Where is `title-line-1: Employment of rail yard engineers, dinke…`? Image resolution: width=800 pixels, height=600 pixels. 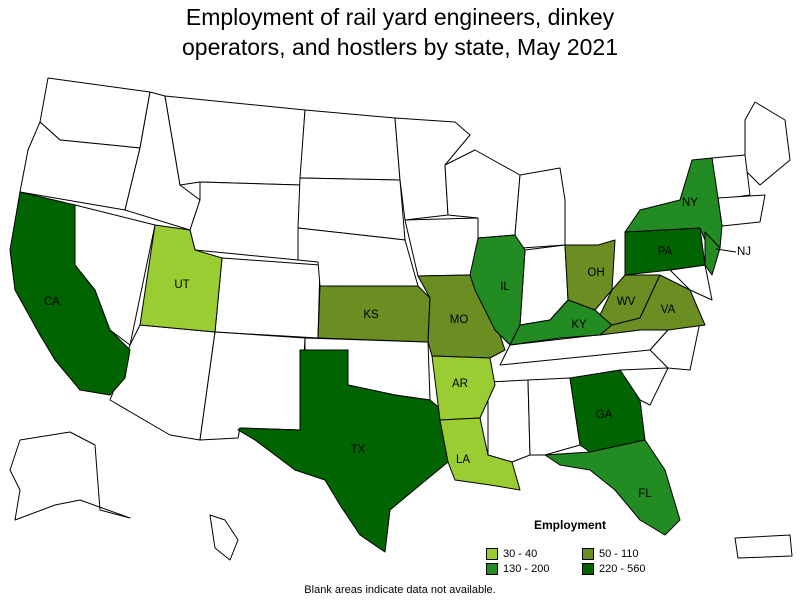 title-line-1: Employment of rail yard engineers, dinke… is located at coordinates (400, 17).